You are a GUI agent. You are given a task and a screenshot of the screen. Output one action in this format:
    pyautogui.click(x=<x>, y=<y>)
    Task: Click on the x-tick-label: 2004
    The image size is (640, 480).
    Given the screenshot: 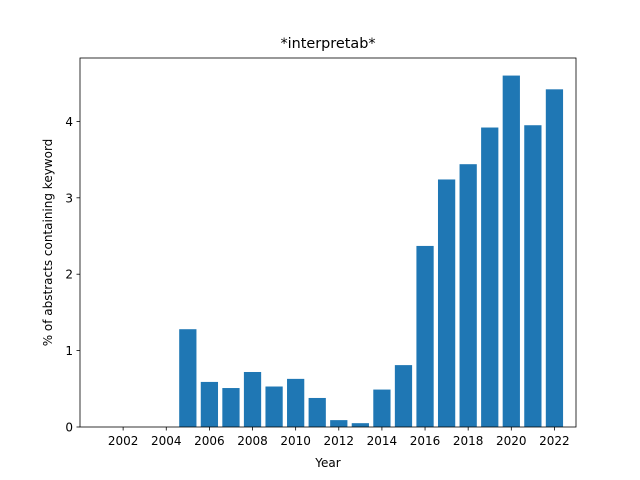 What is the action you would take?
    pyautogui.click(x=166, y=441)
    